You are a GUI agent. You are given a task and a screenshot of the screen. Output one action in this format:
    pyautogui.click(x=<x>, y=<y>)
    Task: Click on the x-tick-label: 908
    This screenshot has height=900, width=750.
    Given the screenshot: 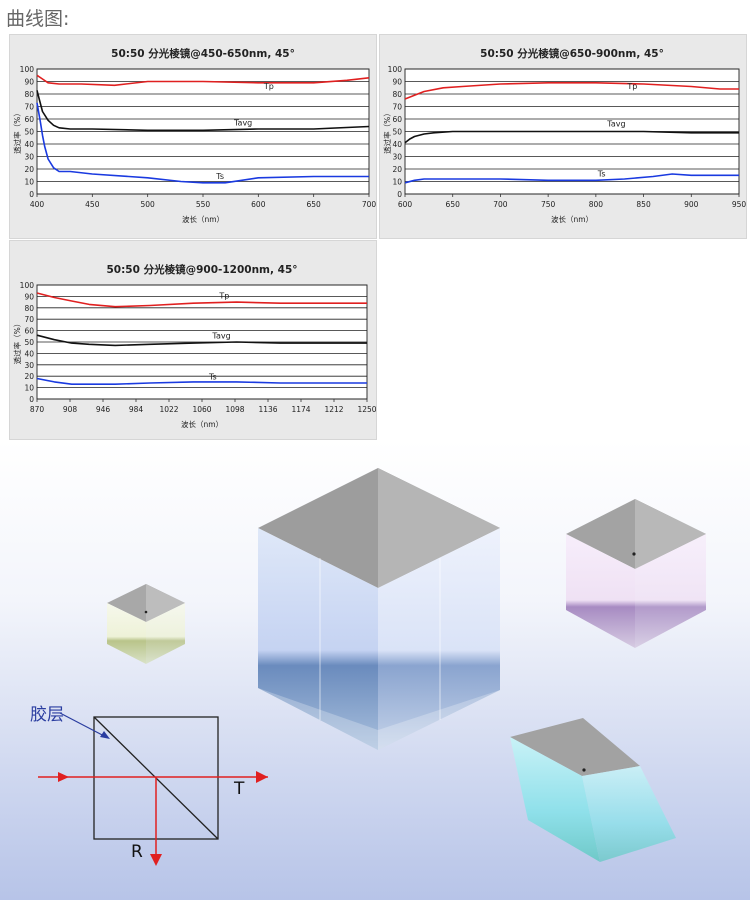 What is the action you would take?
    pyautogui.click(x=70, y=409)
    